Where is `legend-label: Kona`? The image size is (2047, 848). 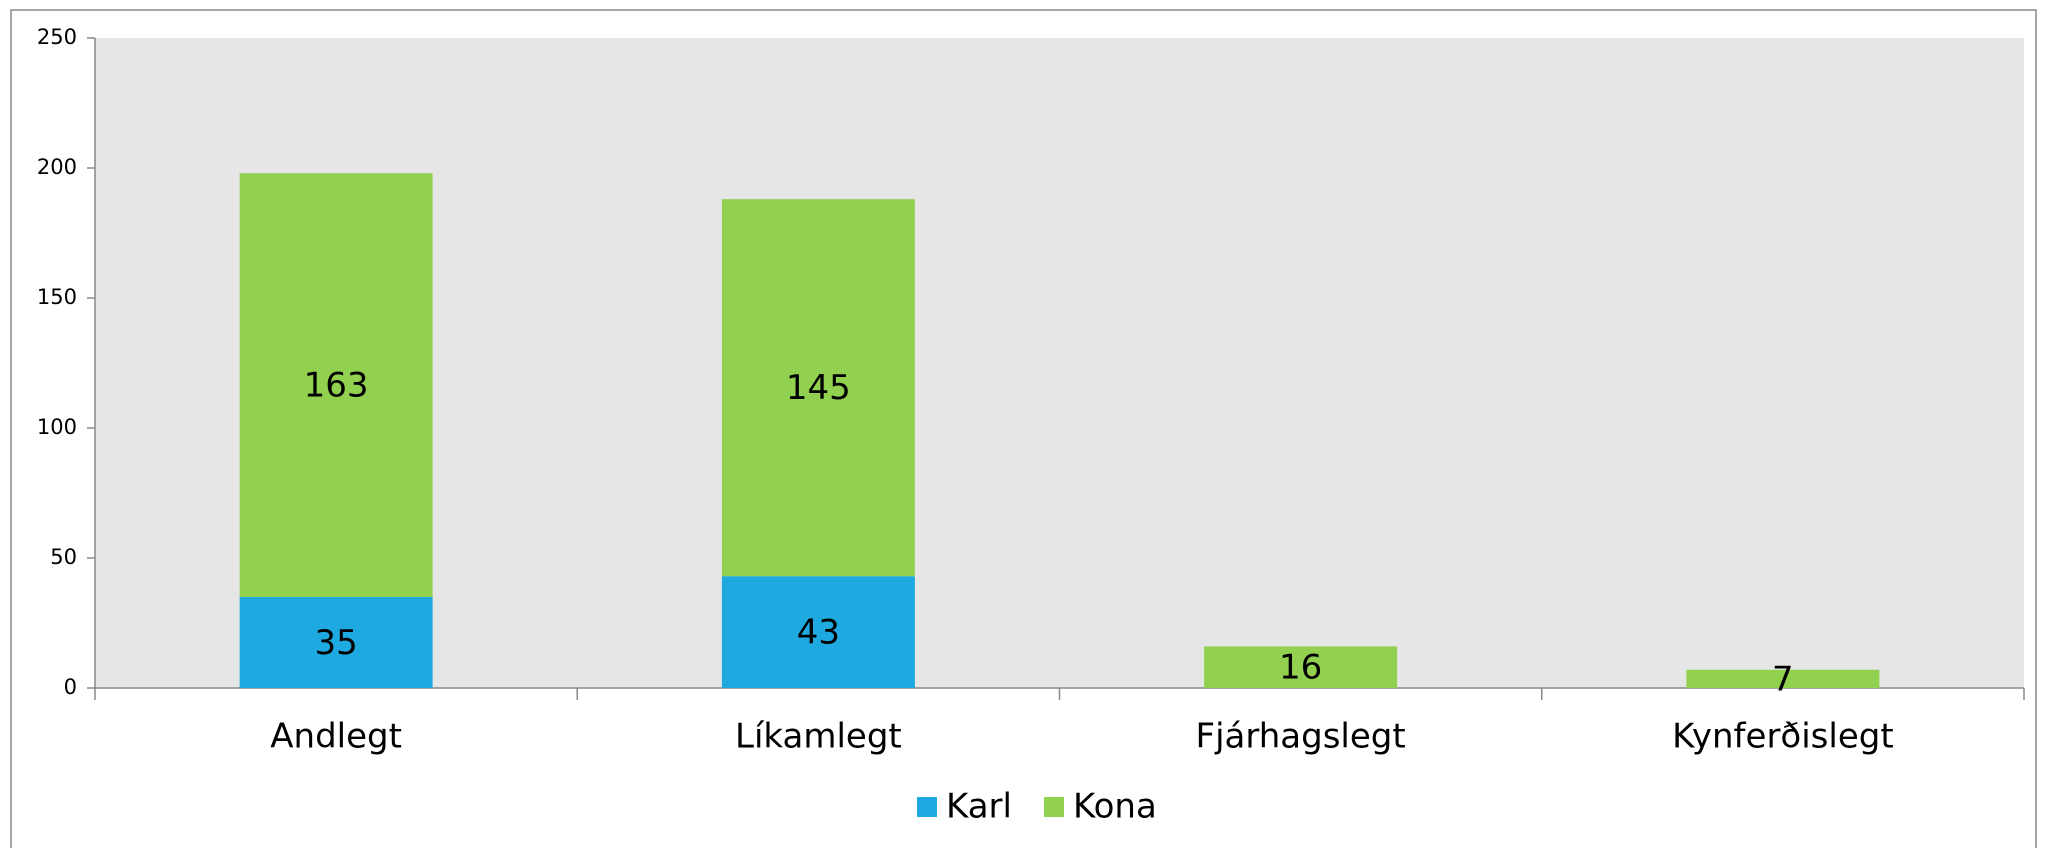
legend-label: Kona is located at coordinates (1115, 807).